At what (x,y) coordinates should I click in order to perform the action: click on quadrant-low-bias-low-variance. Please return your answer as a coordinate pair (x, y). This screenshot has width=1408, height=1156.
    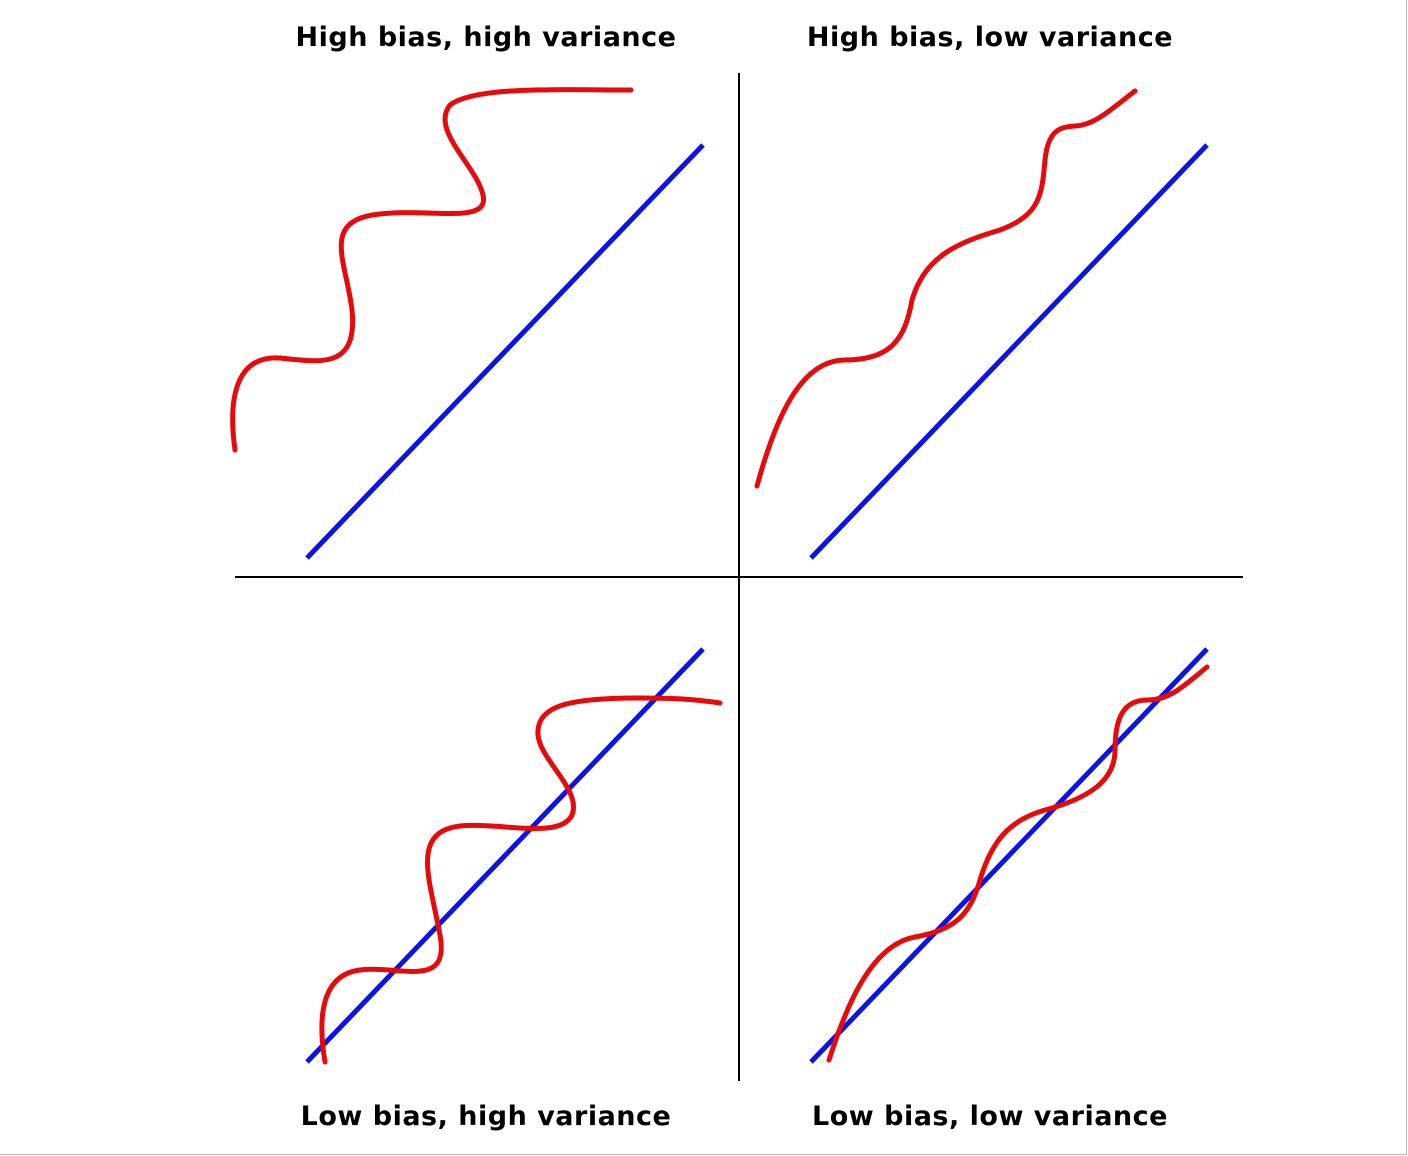
    Looking at the image, I should click on (1009, 855).